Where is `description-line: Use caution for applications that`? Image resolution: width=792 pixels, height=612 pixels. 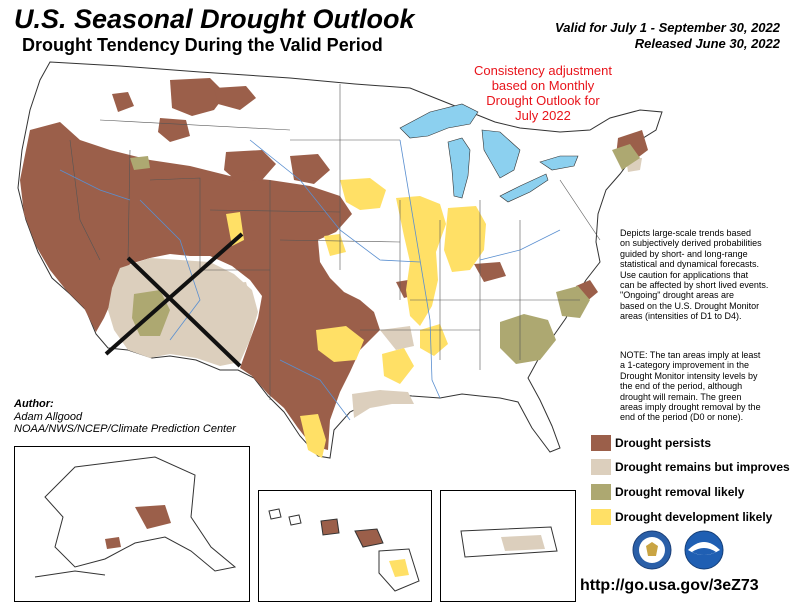
description-line: Use caution for applications that is located at coordinates (684, 274).